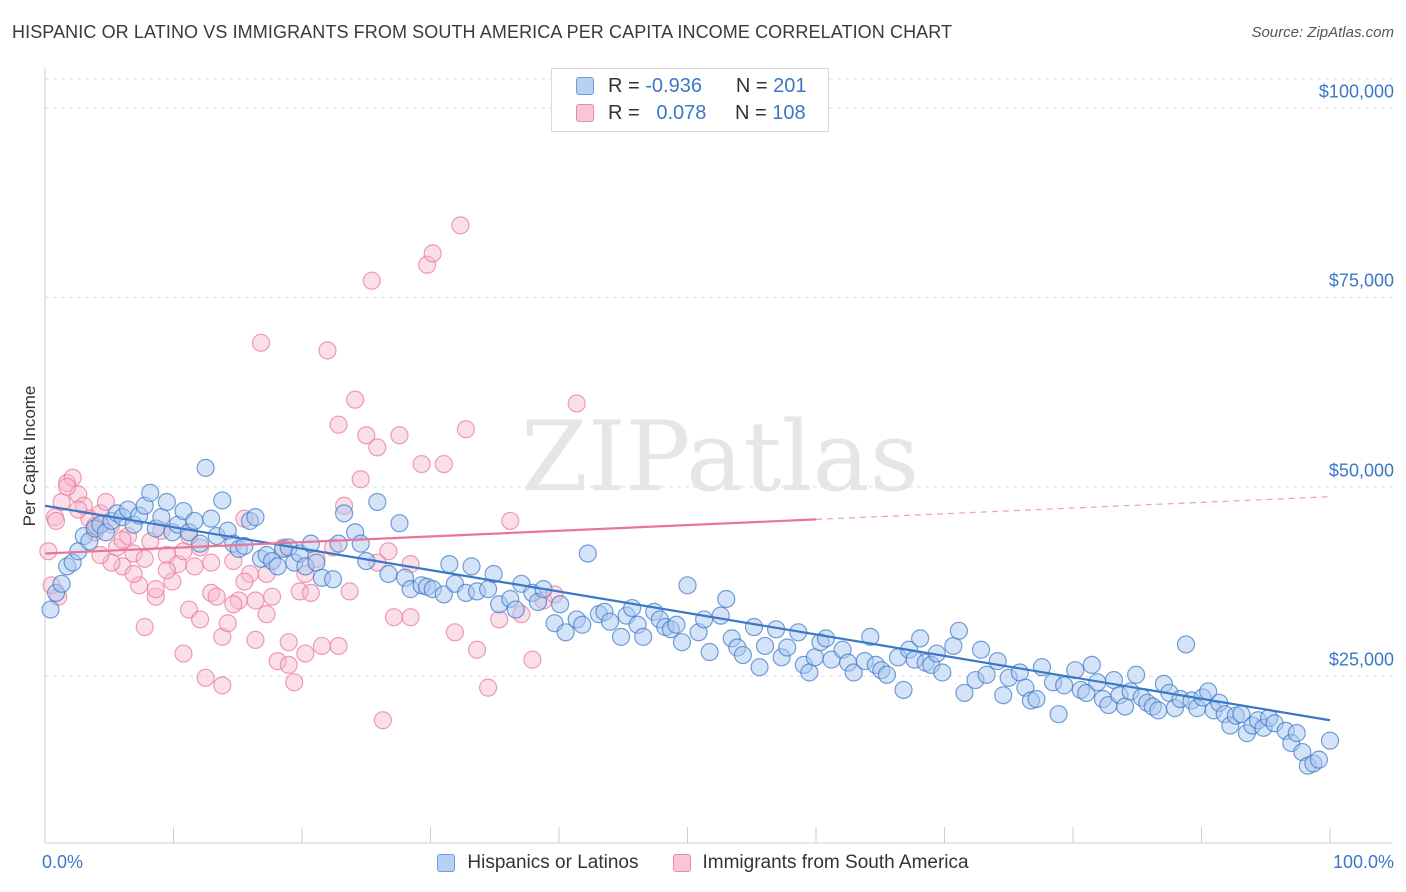 This screenshot has height=892, width=1406. Describe the element at coordinates (1361, 470) in the screenshot. I see `y-tick-label: $50,000` at that location.